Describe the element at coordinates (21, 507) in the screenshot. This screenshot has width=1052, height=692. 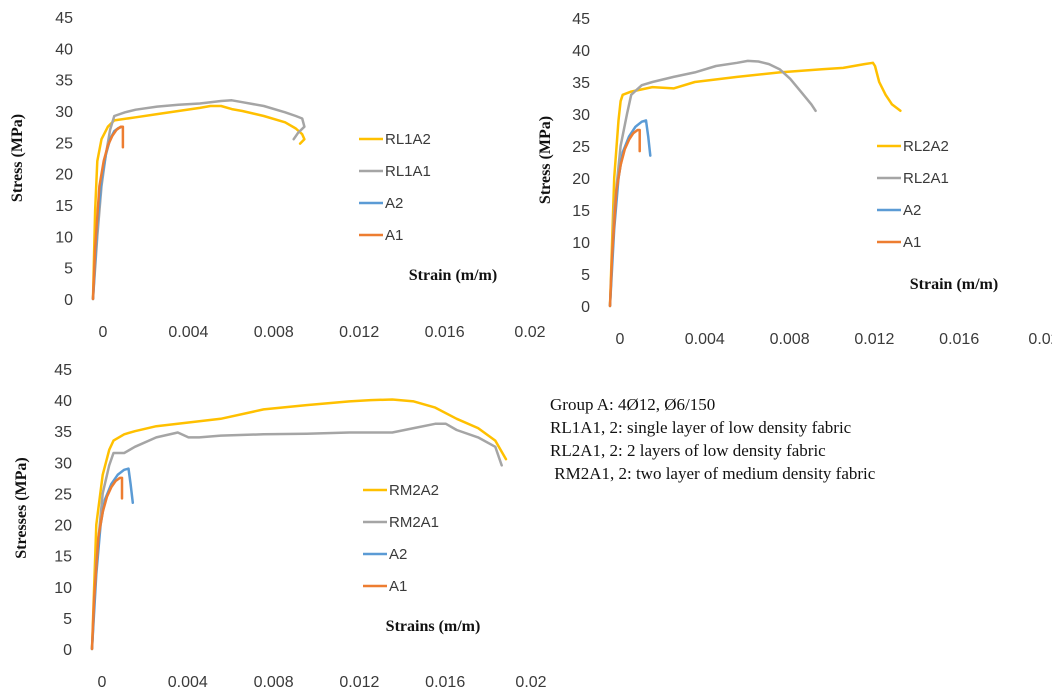
I see `y-axis-label: Stresses (MPa)` at that location.